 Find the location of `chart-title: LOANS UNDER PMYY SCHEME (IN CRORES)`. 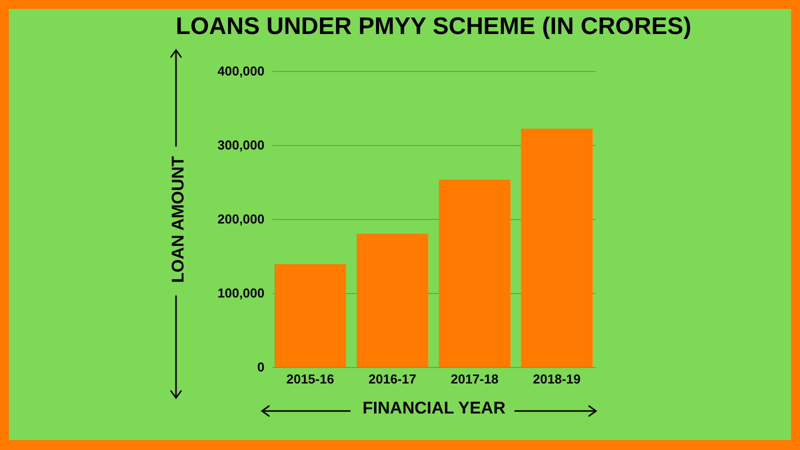

chart-title: LOANS UNDER PMYY SCHEME (IN CRORES) is located at coordinates (434, 26).